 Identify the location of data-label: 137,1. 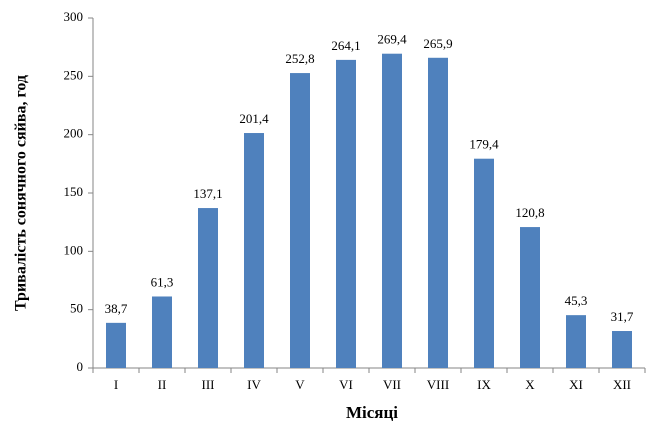
(207, 193).